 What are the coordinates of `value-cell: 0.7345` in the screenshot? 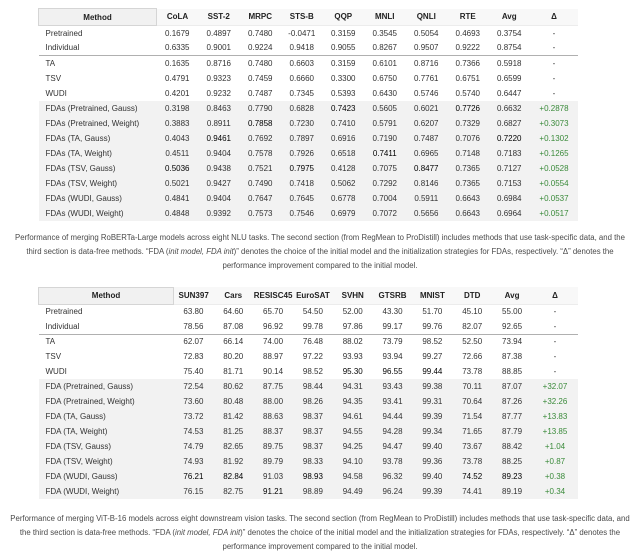 It's located at (301, 93).